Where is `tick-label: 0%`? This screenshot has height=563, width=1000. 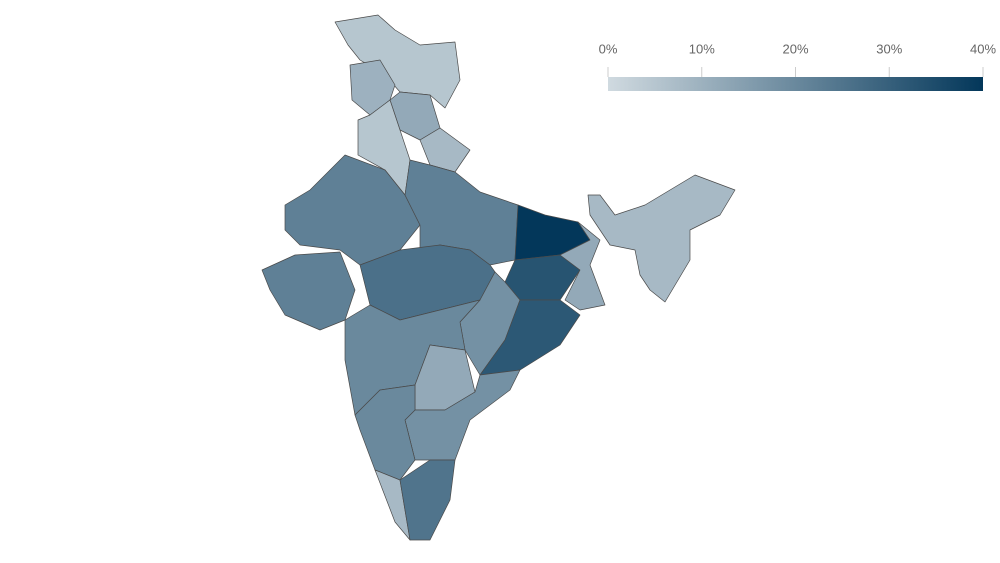 tick-label: 0% is located at coordinates (608, 48).